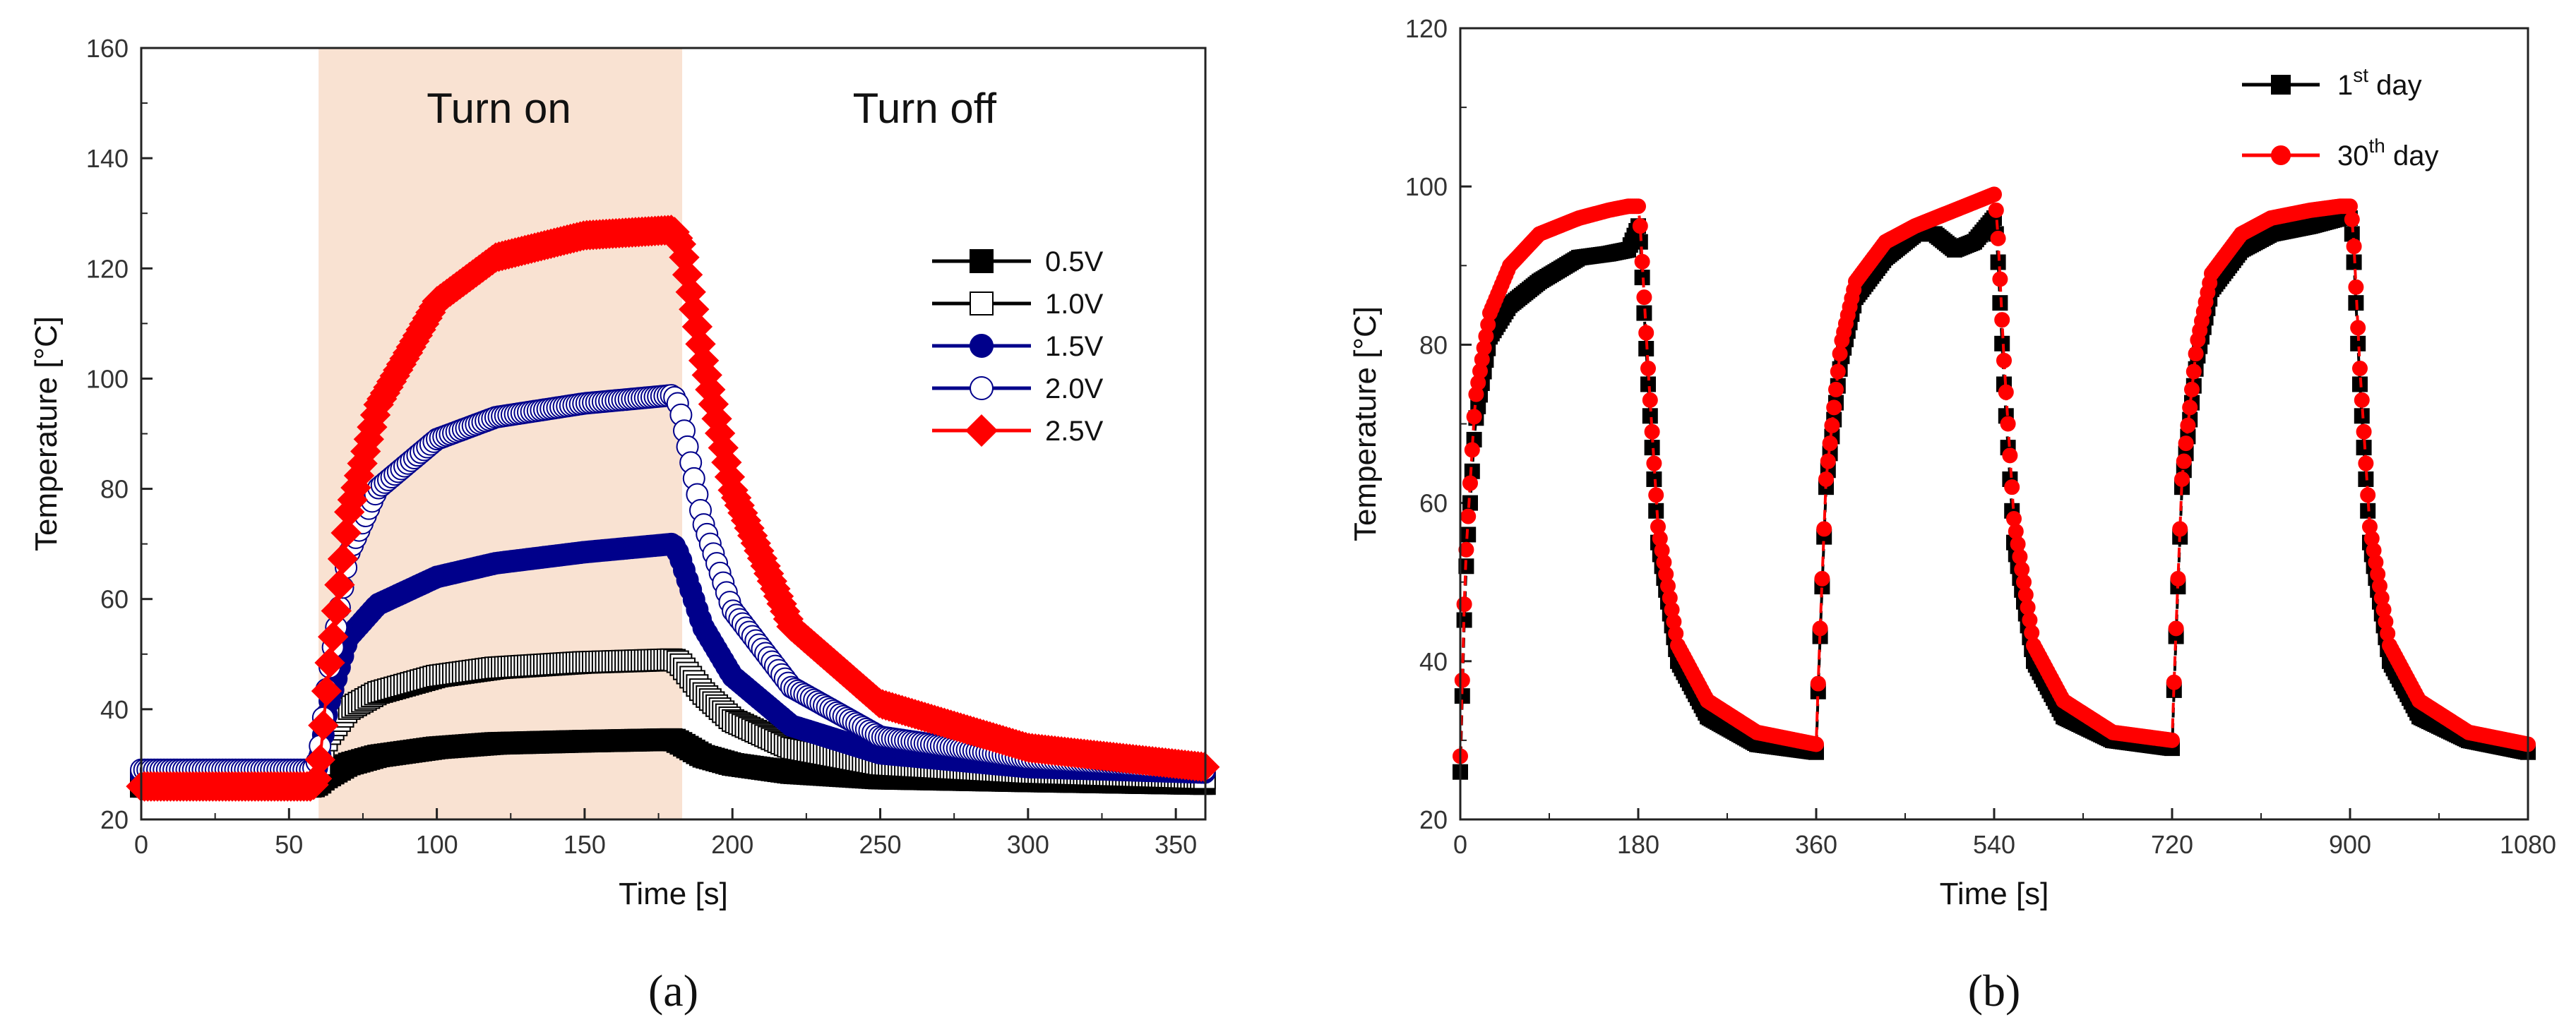  What do you see at coordinates (1074, 304) in the screenshot?
I see `a-legend-label: 1.0V` at bounding box center [1074, 304].